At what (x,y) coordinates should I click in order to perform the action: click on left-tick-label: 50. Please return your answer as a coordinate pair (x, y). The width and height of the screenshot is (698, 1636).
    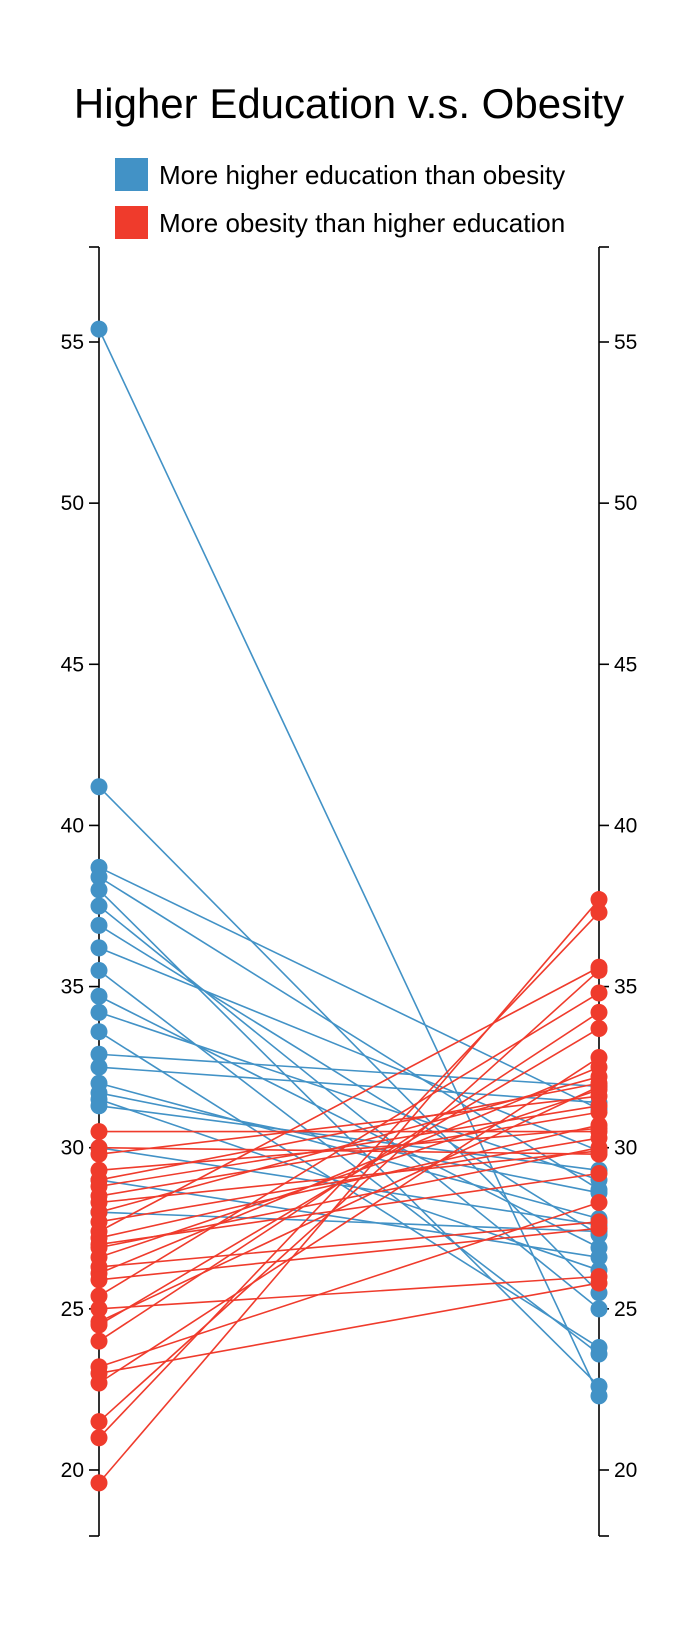
    Looking at the image, I should click on (72, 503).